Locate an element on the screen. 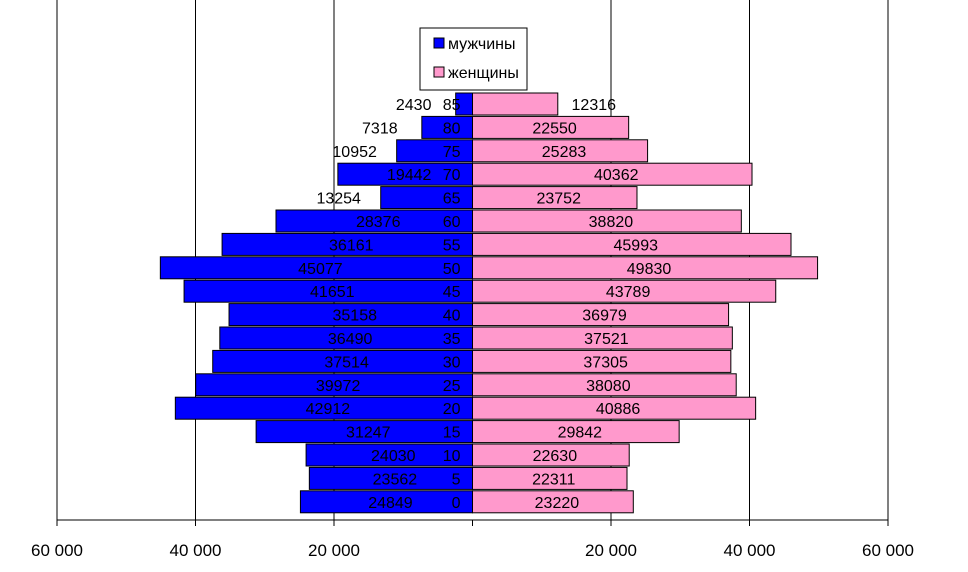  value-label-male: 36161 is located at coordinates (351, 245).